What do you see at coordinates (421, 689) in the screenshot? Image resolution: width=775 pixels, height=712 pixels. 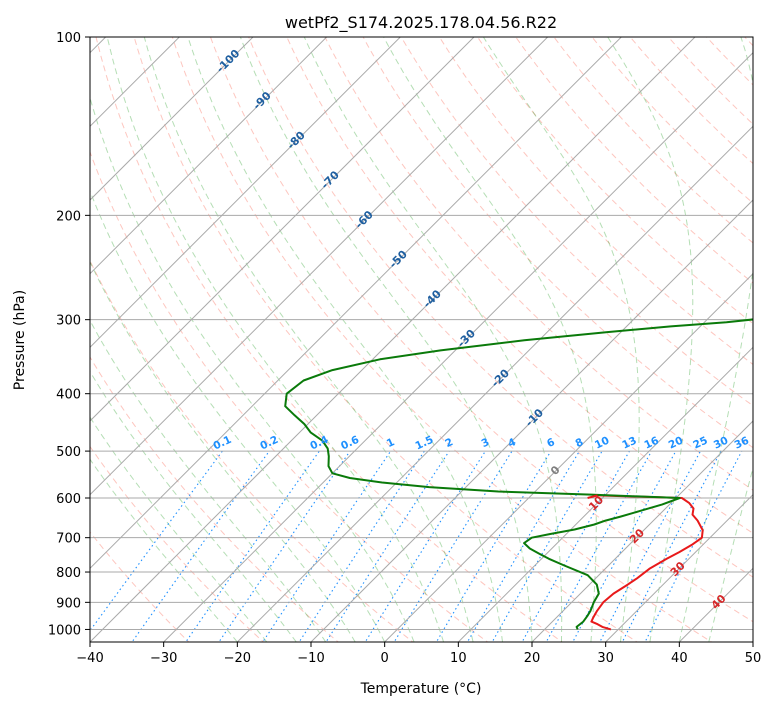 I see `x-axis-label: Temperature (°C)` at bounding box center [421, 689].